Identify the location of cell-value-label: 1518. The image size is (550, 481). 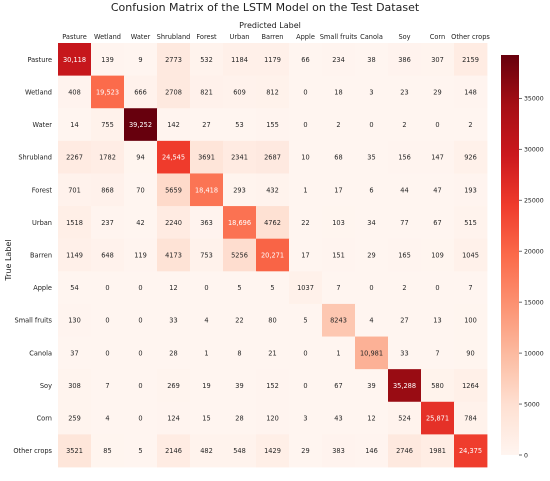
(74, 223).